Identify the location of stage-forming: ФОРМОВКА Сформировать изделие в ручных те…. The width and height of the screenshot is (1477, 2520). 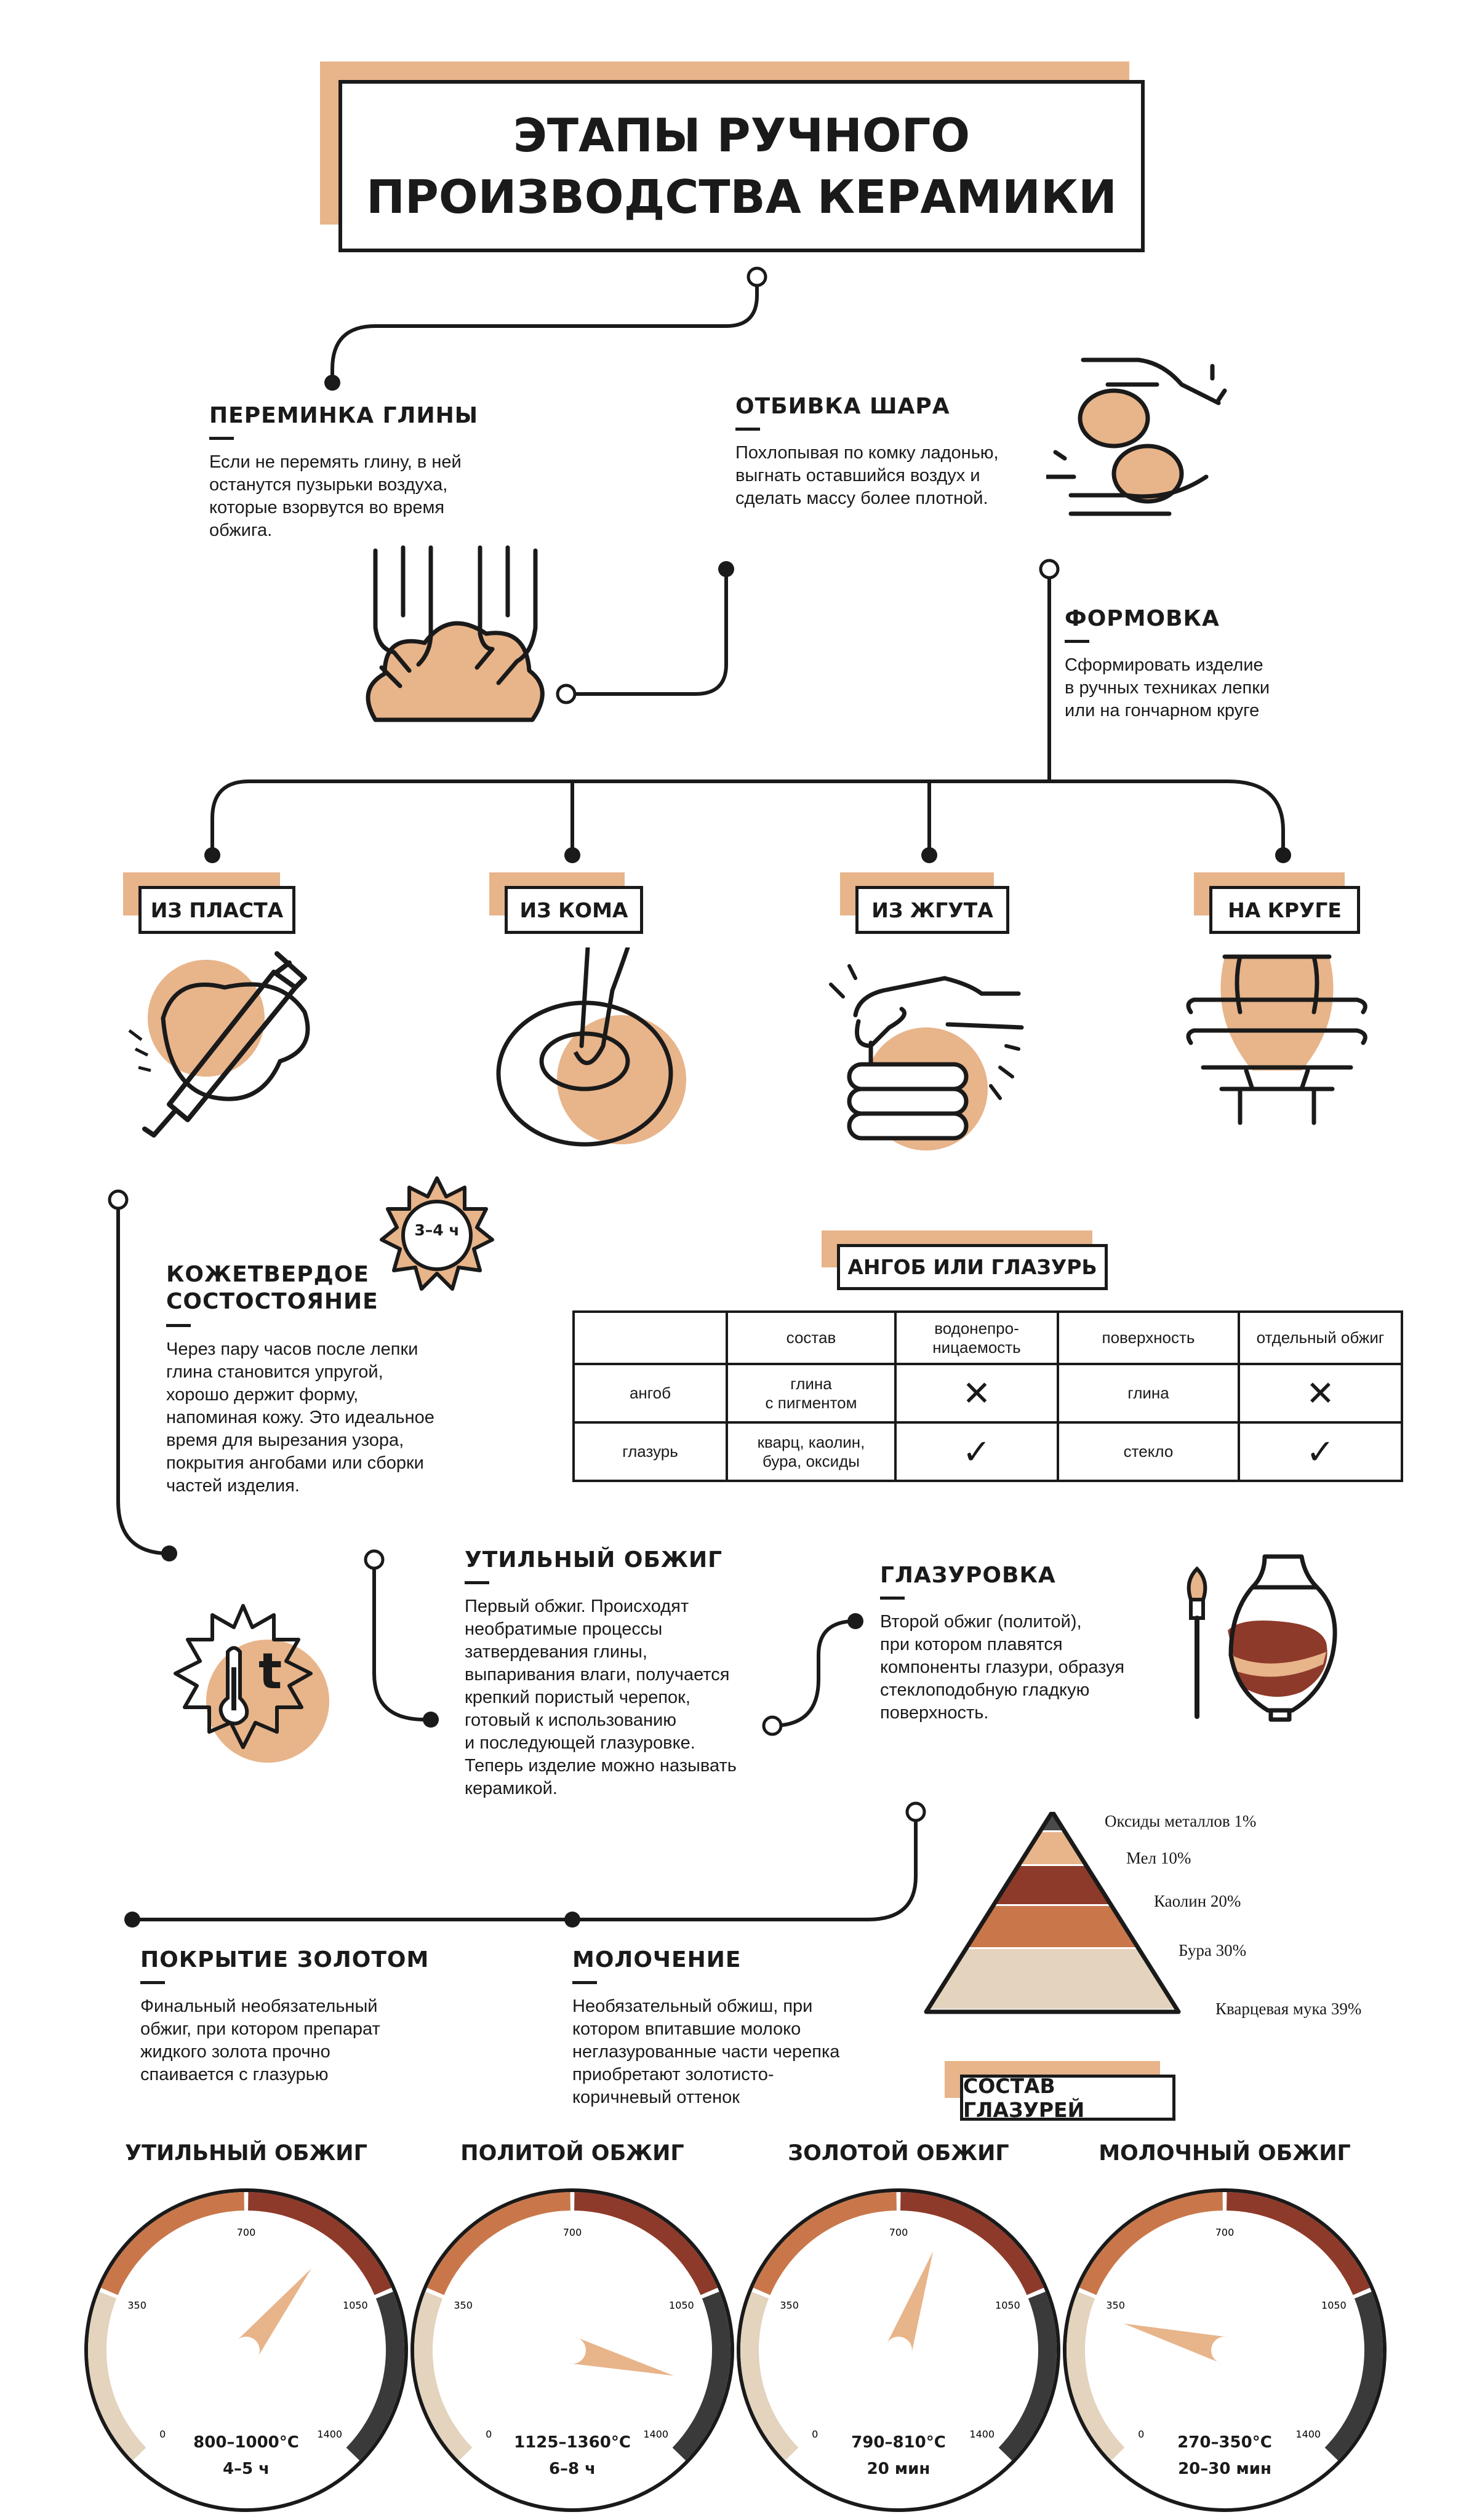
(1218, 664).